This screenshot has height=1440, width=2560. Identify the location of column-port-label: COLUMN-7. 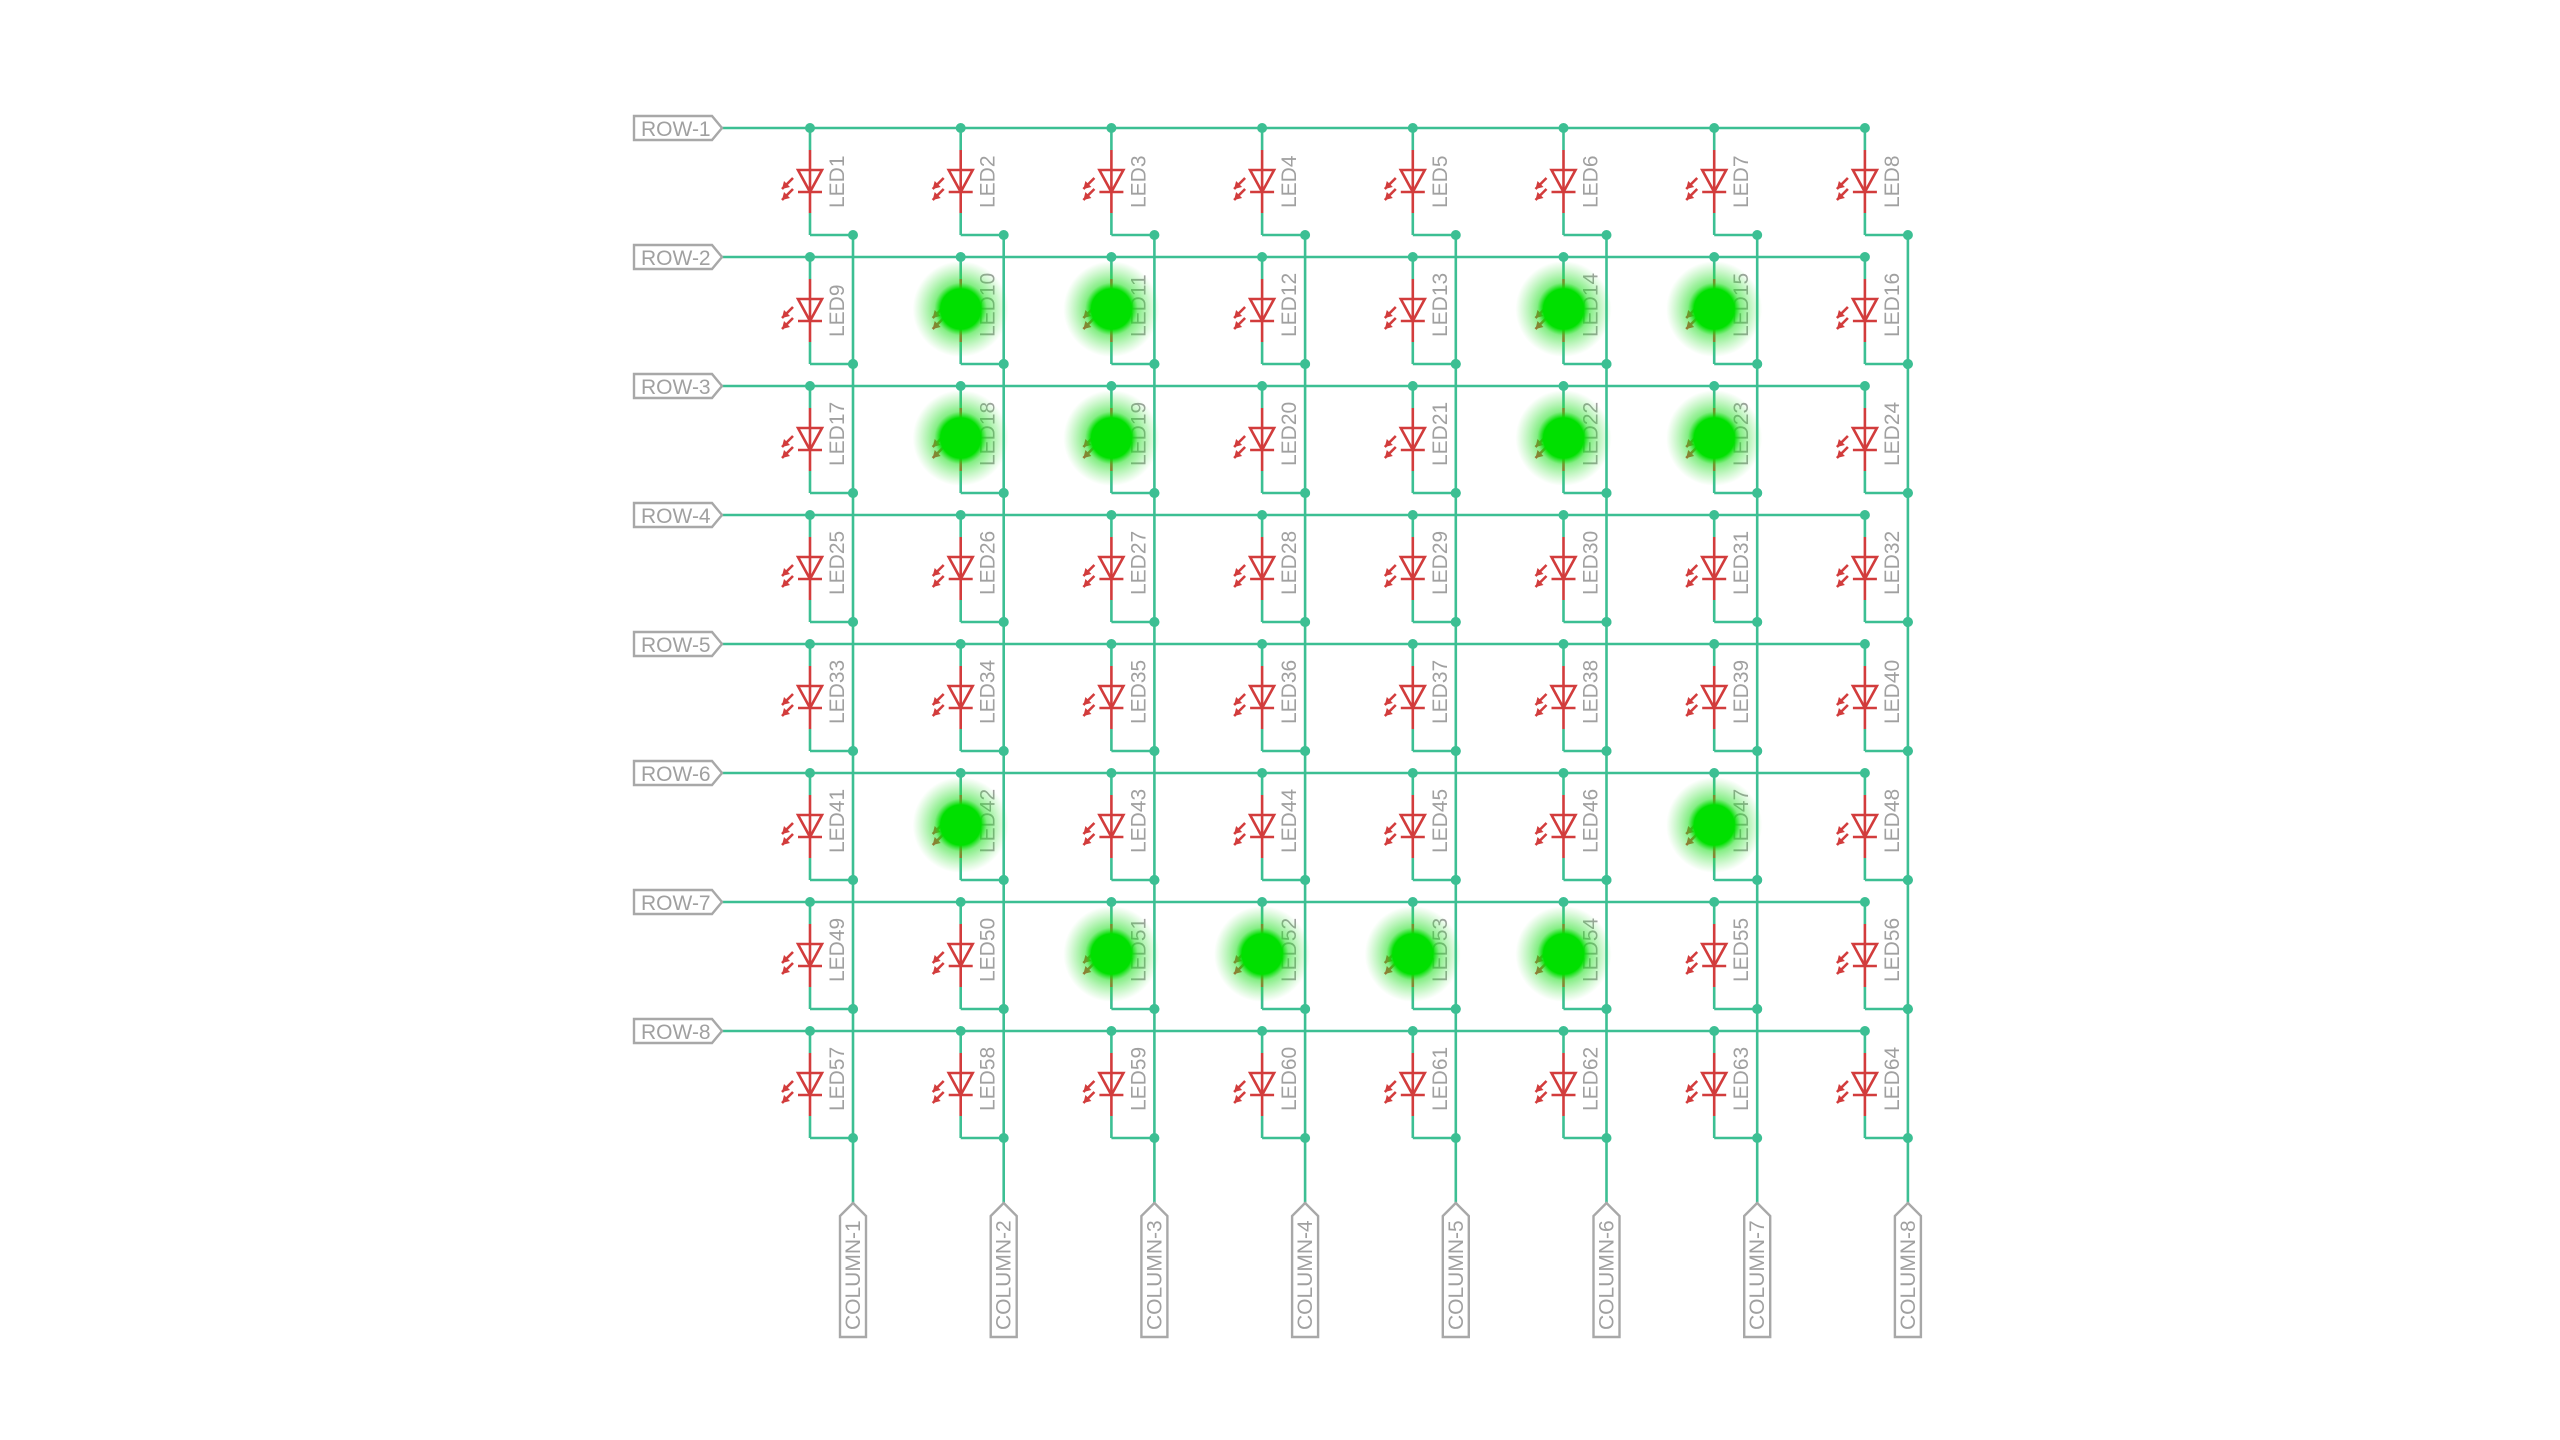
(1757, 1275).